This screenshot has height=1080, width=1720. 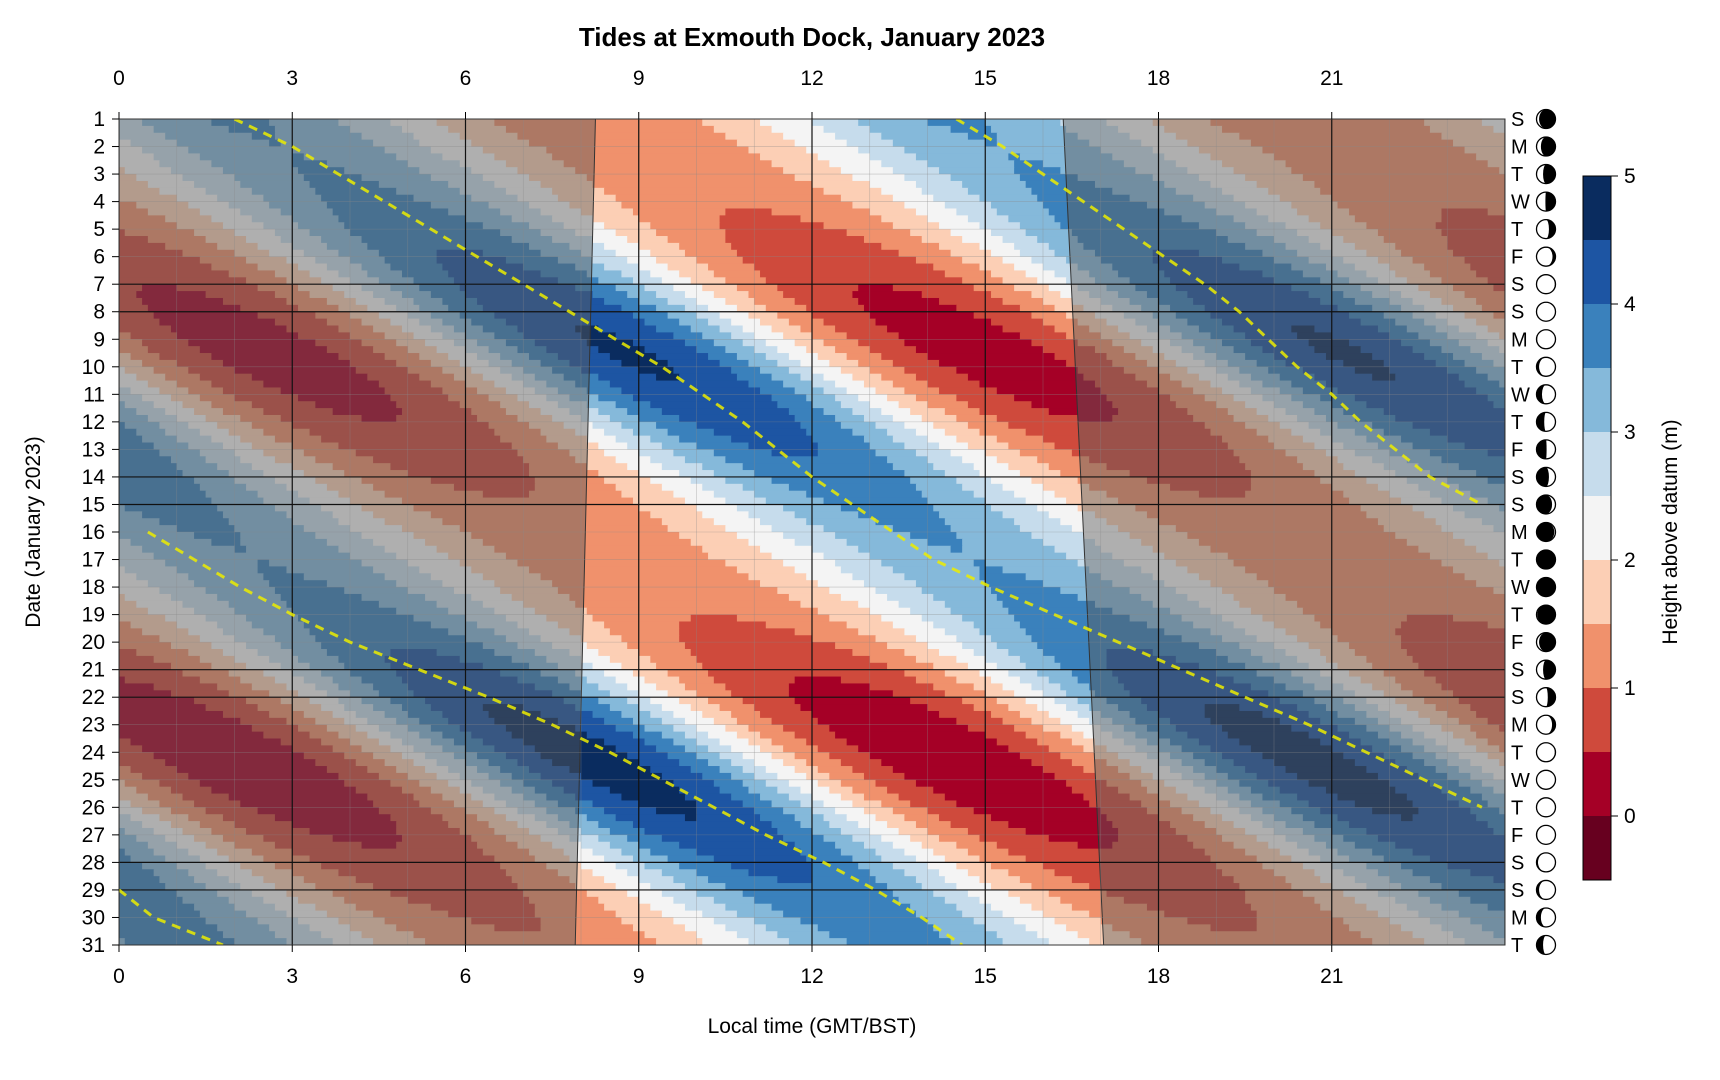 What do you see at coordinates (1546, 229) in the screenshot?
I see `moon-phase-icon` at bounding box center [1546, 229].